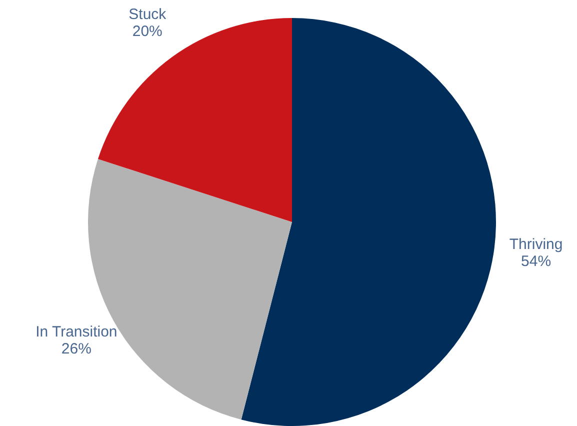 The width and height of the screenshot is (577, 426). I want to click on data-label: 54%, so click(536, 261).